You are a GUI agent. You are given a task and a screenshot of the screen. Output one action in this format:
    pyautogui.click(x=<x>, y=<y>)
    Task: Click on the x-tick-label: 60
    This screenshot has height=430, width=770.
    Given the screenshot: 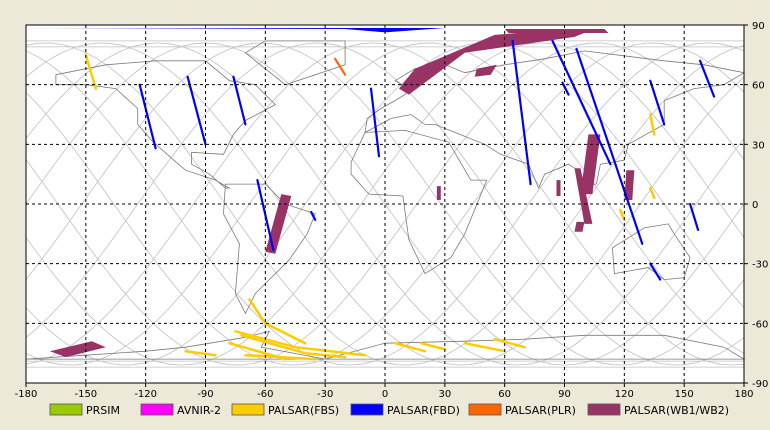 What is the action you would take?
    pyautogui.click(x=504, y=394)
    